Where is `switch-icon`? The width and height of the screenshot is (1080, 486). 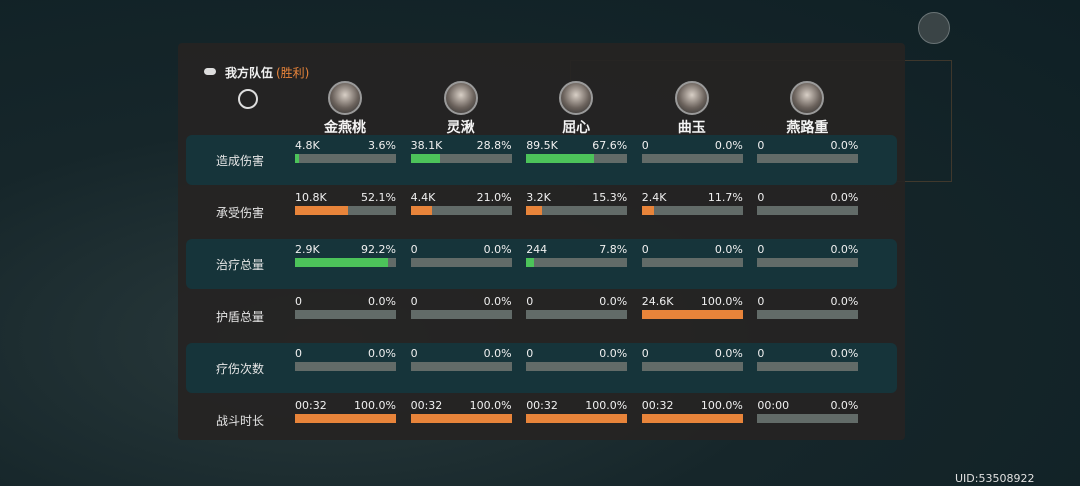 switch-icon is located at coordinates (248, 99).